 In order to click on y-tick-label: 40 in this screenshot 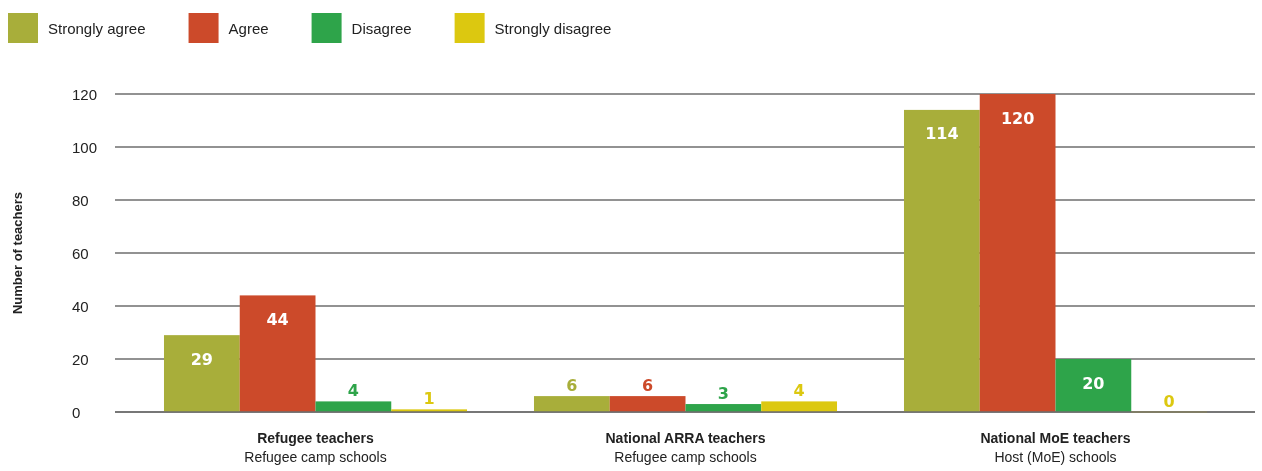, I will do `click(80, 306)`.